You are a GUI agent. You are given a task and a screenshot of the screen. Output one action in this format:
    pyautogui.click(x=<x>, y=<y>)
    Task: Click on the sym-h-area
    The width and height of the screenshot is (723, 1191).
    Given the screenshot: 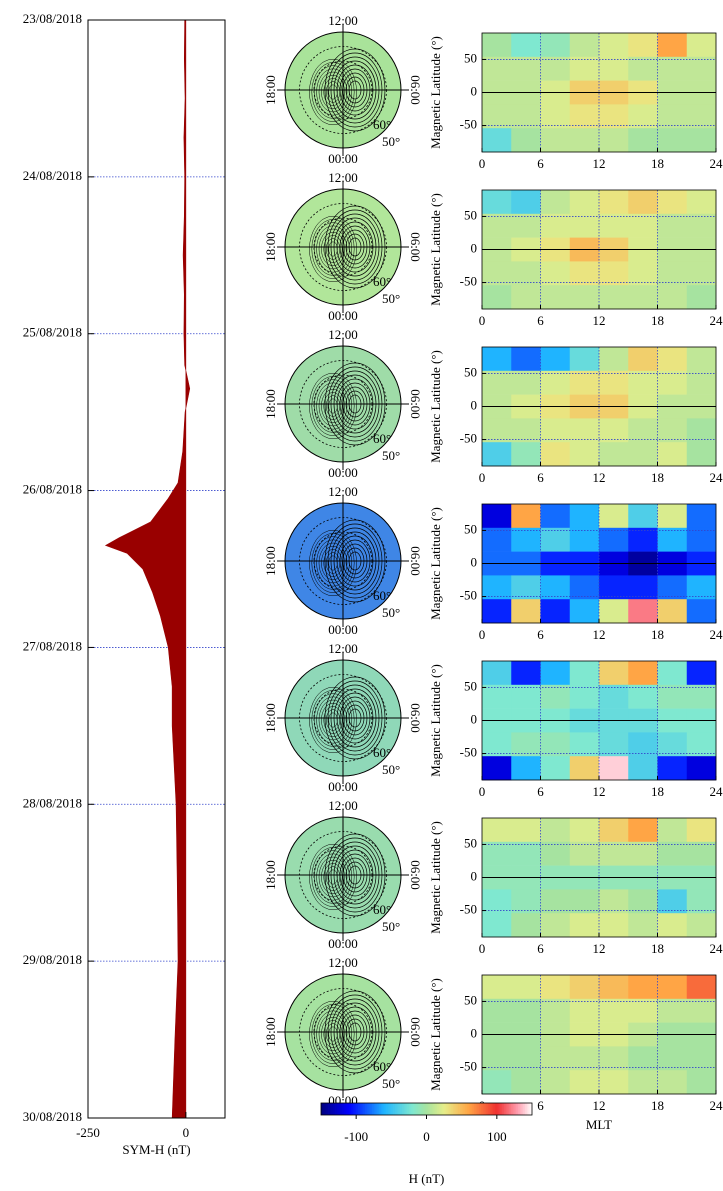 What is the action you would take?
    pyautogui.click(x=148, y=569)
    